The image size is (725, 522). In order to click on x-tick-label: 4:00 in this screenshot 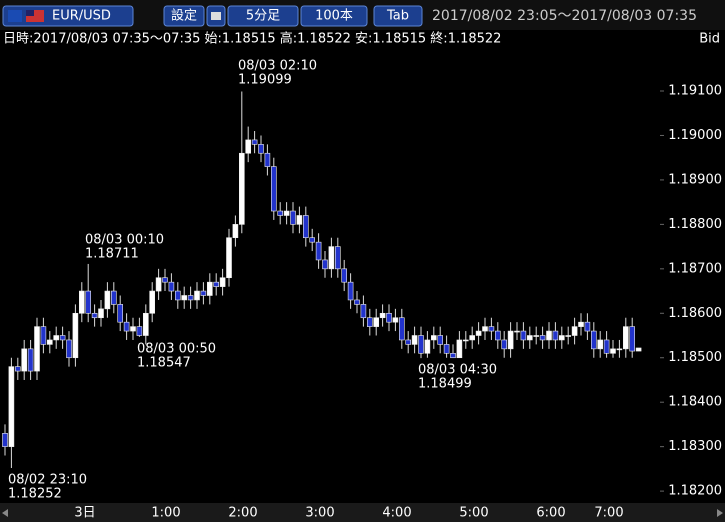, I will do `click(396, 513)`.